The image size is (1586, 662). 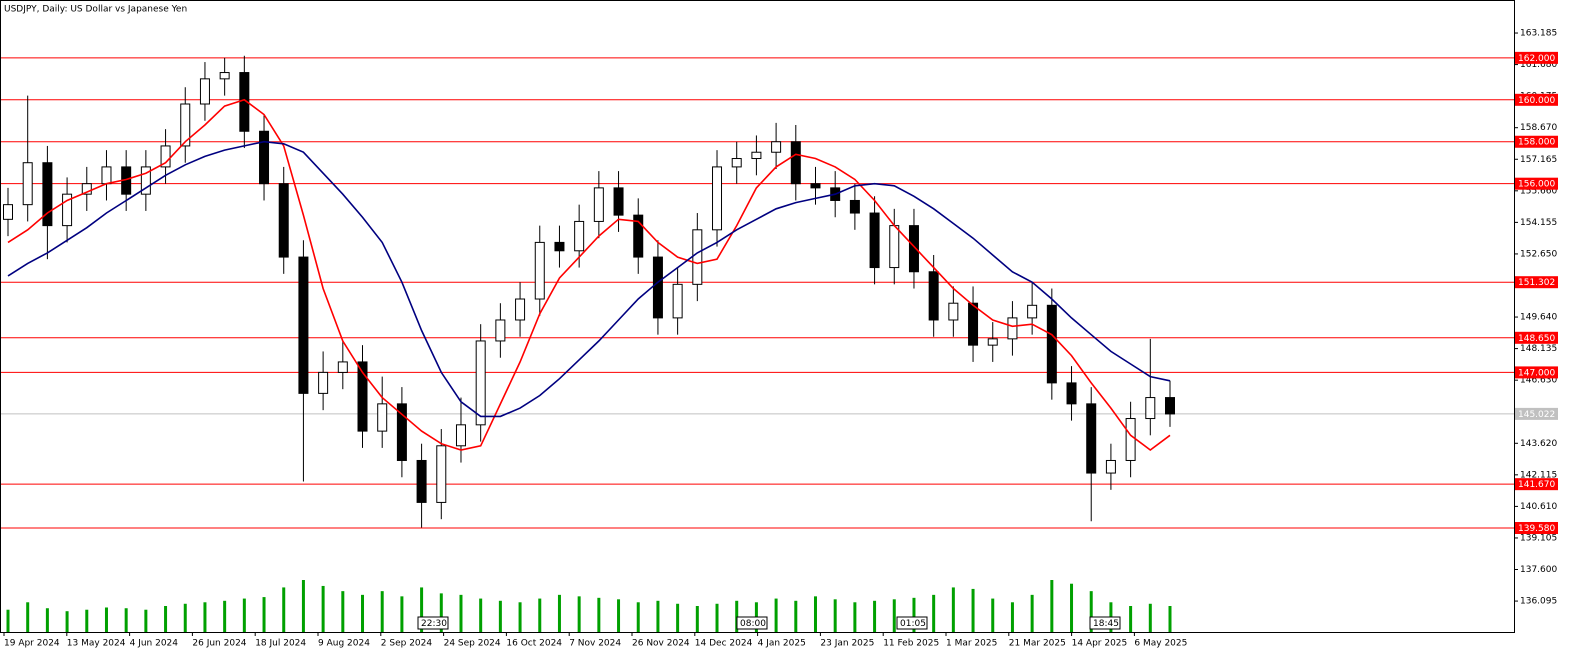 I want to click on y-tick-label: 136.095, so click(x=1538, y=602).